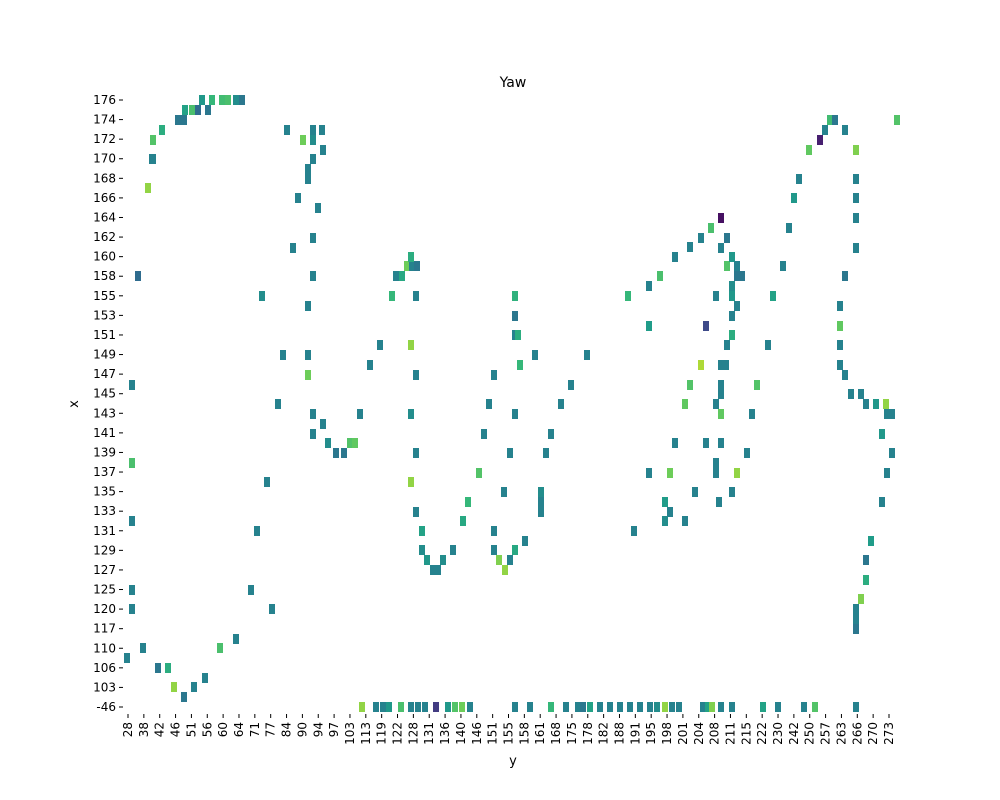 The width and height of the screenshot is (1000, 800). Describe the element at coordinates (104, 276) in the screenshot. I see `y-tick-label: 158` at that location.